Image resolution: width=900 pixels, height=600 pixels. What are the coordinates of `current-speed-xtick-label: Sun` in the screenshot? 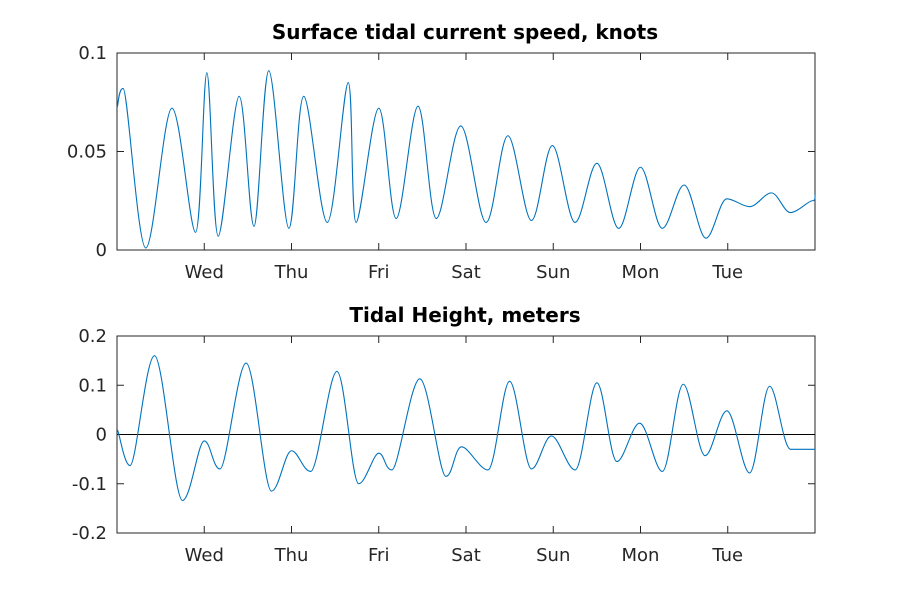 It's located at (553, 272).